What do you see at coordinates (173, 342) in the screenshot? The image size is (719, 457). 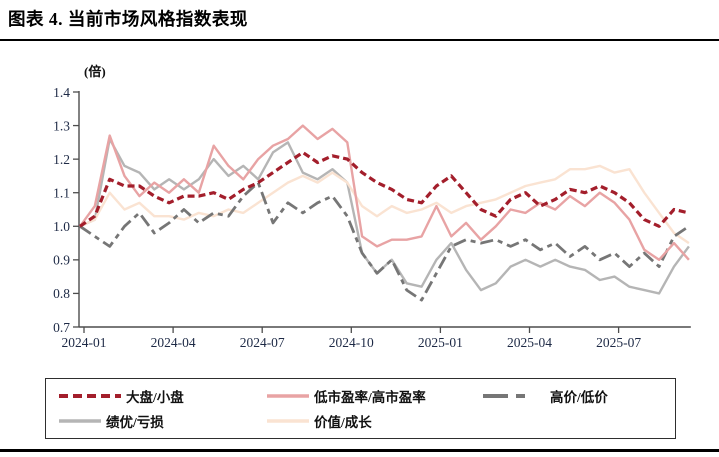 I see `x-tick-label: 2024-04` at bounding box center [173, 342].